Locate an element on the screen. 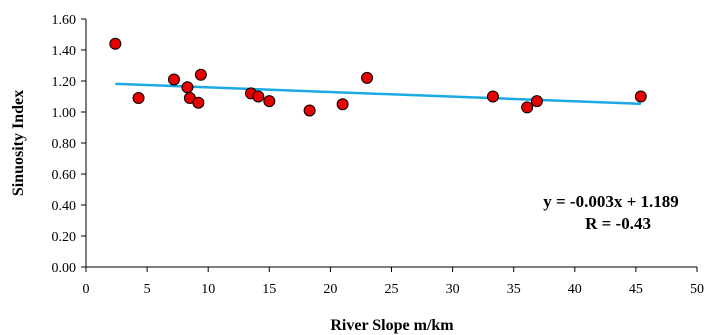  x-tick-label: 30 is located at coordinates (453, 289).